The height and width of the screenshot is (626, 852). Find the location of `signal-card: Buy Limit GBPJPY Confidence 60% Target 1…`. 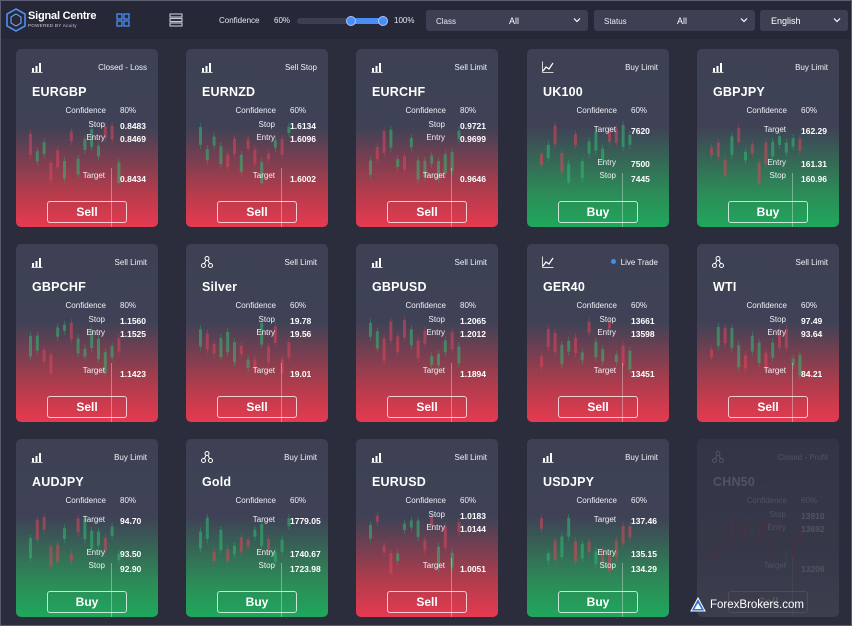

signal-card: Buy Limit GBPJPY Confidence 60% Target 1… is located at coordinates (768, 138).